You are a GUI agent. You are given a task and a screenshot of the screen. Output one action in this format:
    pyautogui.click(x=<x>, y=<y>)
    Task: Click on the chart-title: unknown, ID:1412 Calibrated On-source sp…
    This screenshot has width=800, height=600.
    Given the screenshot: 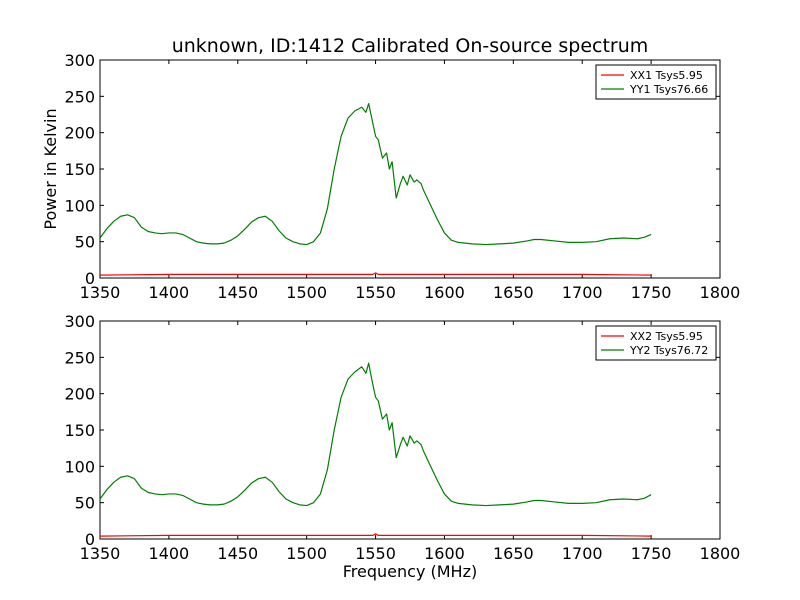 What is the action you would take?
    pyautogui.click(x=410, y=46)
    